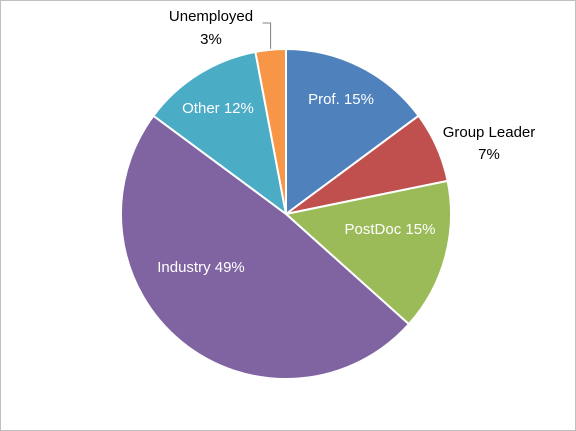 The height and width of the screenshot is (431, 576). Describe the element at coordinates (352, 131) in the screenshot. I see `pie-slice-prof` at that location.